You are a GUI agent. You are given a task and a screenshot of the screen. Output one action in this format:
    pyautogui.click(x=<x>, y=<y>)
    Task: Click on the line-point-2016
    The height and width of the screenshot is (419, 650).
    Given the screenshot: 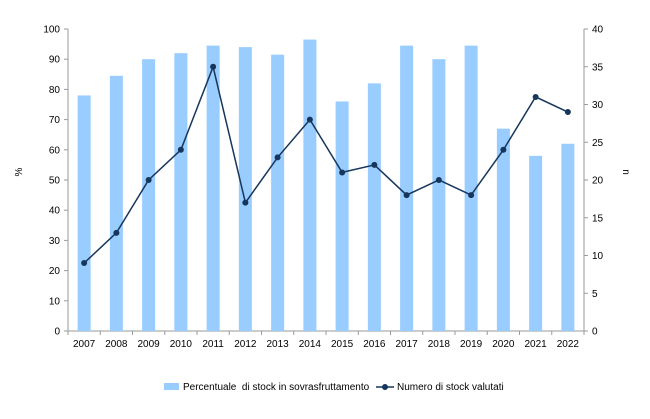 What is the action you would take?
    pyautogui.click(x=374, y=164)
    